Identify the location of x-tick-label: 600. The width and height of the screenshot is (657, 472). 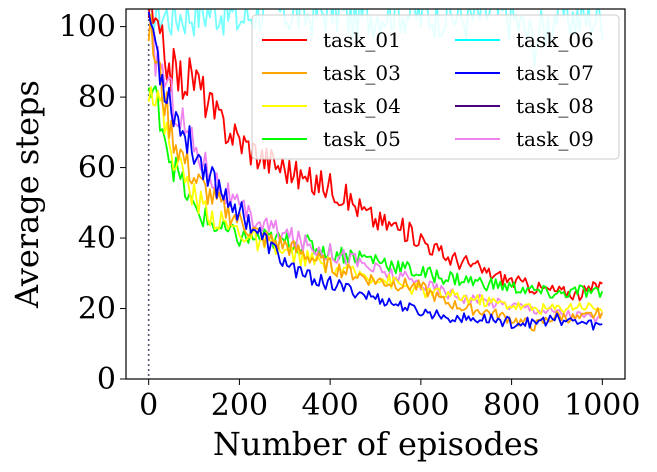
(420, 405).